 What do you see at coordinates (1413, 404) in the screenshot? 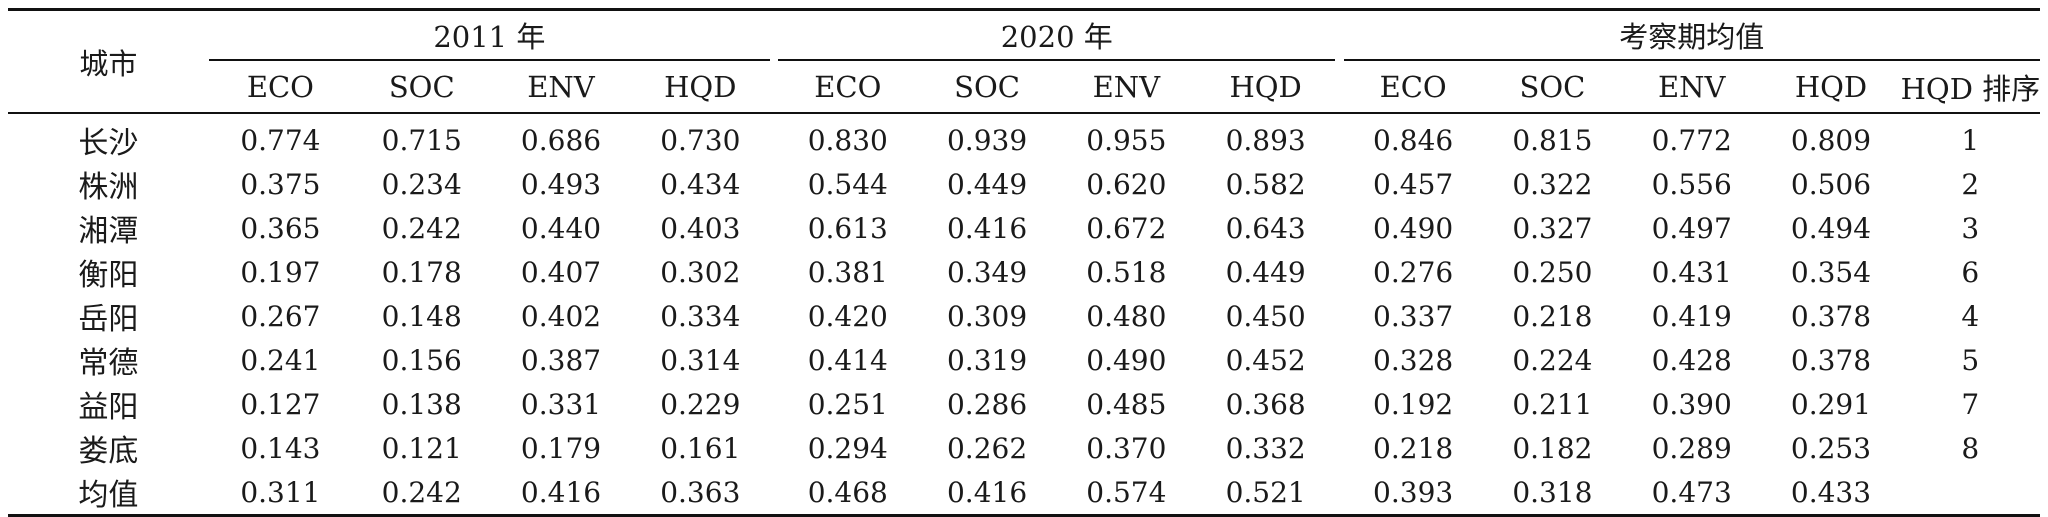
I see `value-cell: 0.192` at bounding box center [1413, 404].